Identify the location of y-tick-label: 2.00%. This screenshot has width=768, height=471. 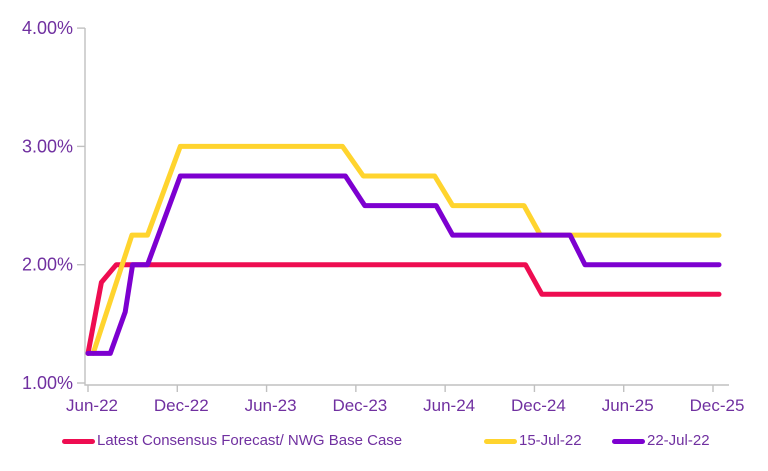
(47, 265).